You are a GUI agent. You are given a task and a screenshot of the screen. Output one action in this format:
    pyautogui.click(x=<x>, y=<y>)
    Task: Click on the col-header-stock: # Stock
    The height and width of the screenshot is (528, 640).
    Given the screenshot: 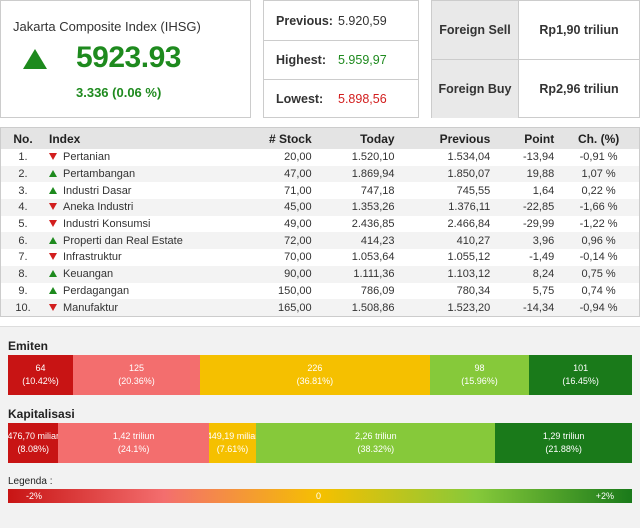 What is the action you would take?
    pyautogui.click(x=274, y=138)
    